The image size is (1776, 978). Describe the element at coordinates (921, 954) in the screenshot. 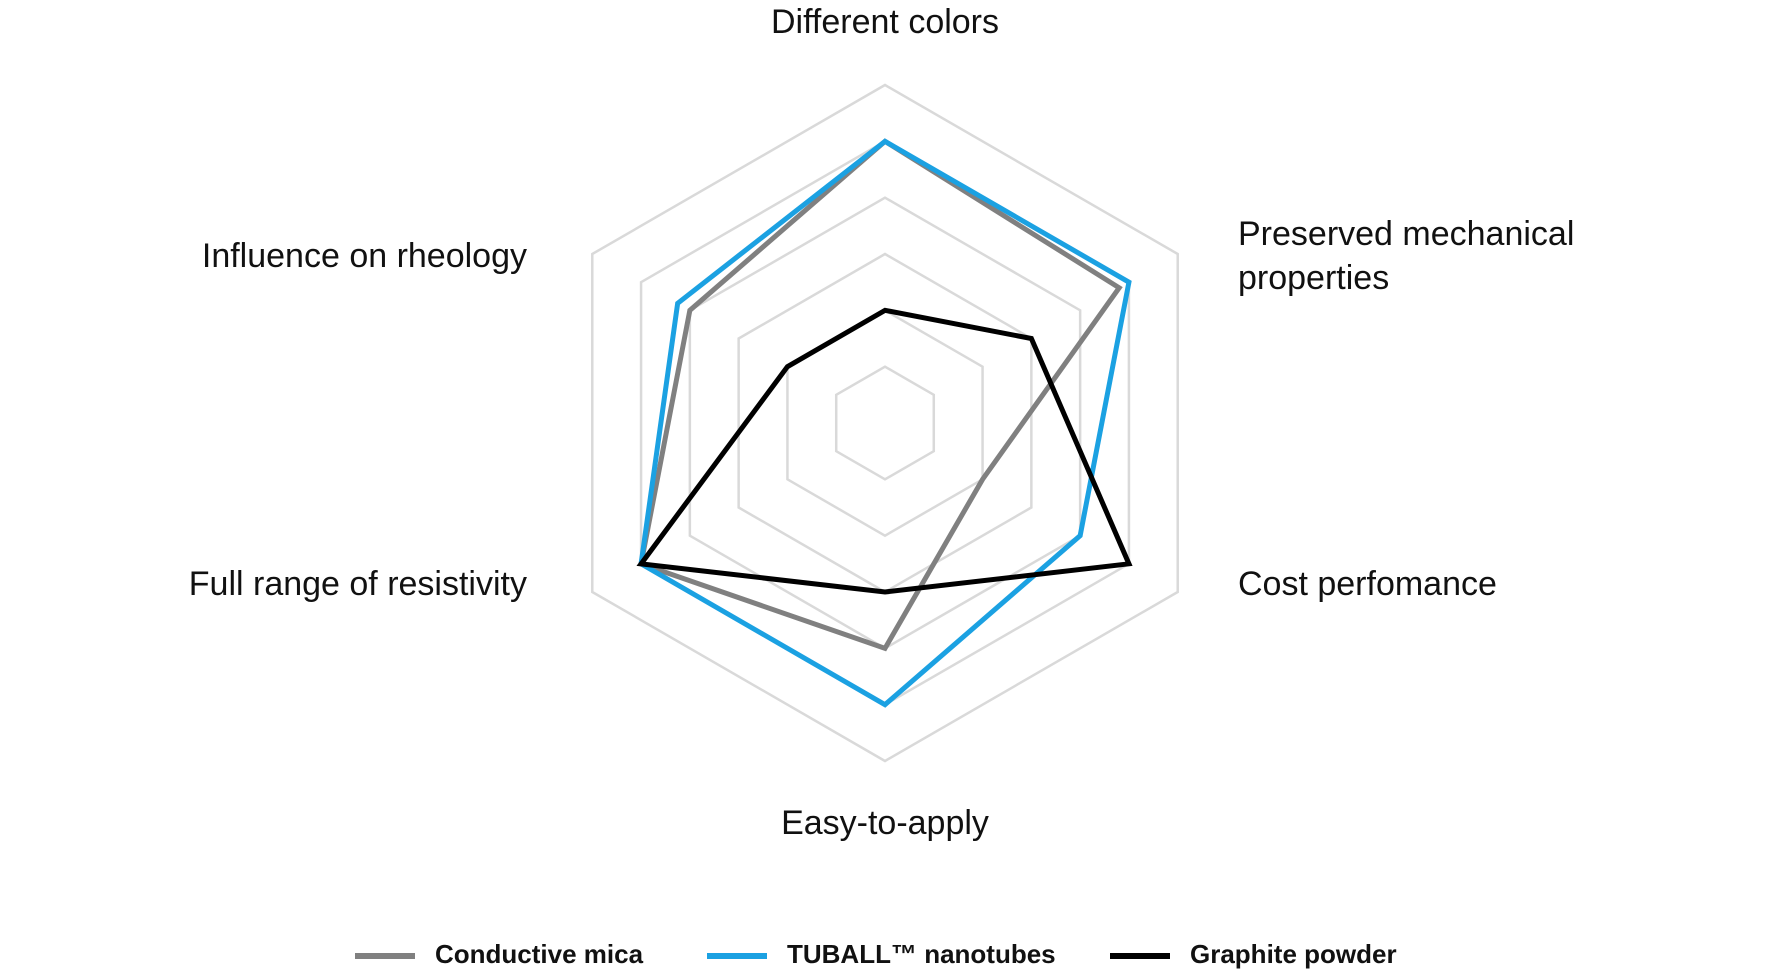

I see `legend-label: TUBALL™ nanotubes` at that location.